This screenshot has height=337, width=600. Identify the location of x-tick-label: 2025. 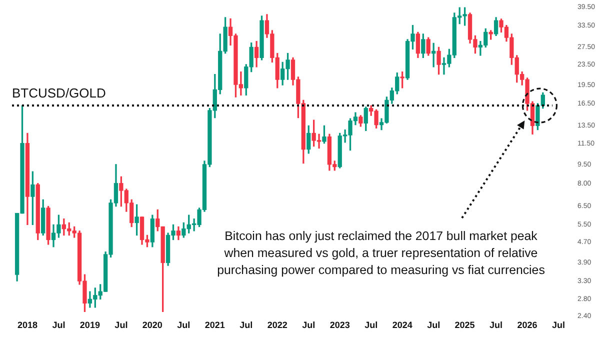
(464, 325).